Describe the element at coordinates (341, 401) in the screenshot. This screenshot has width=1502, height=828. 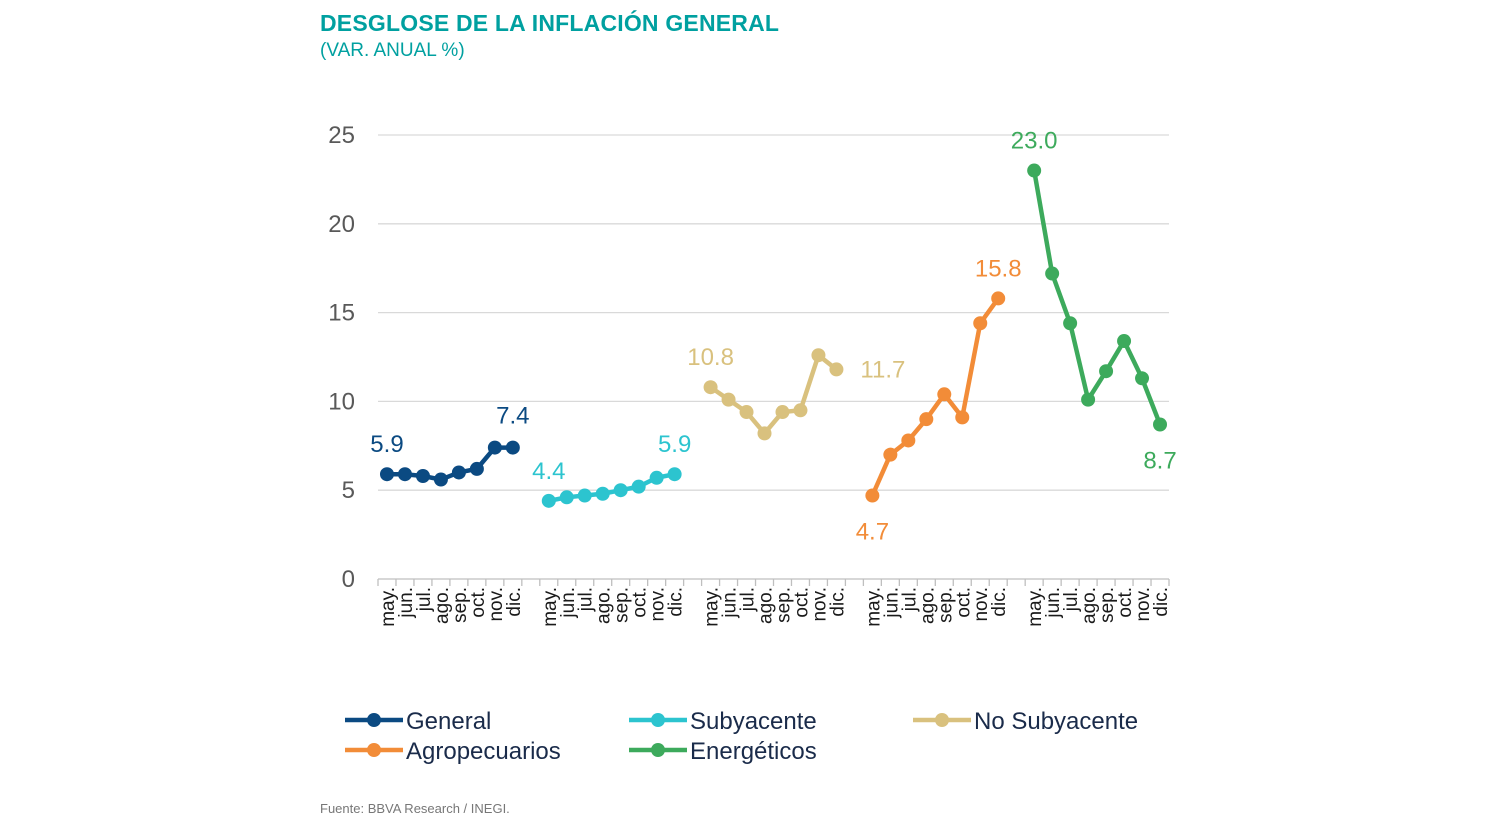
I see `y-tick-label: 10` at that location.